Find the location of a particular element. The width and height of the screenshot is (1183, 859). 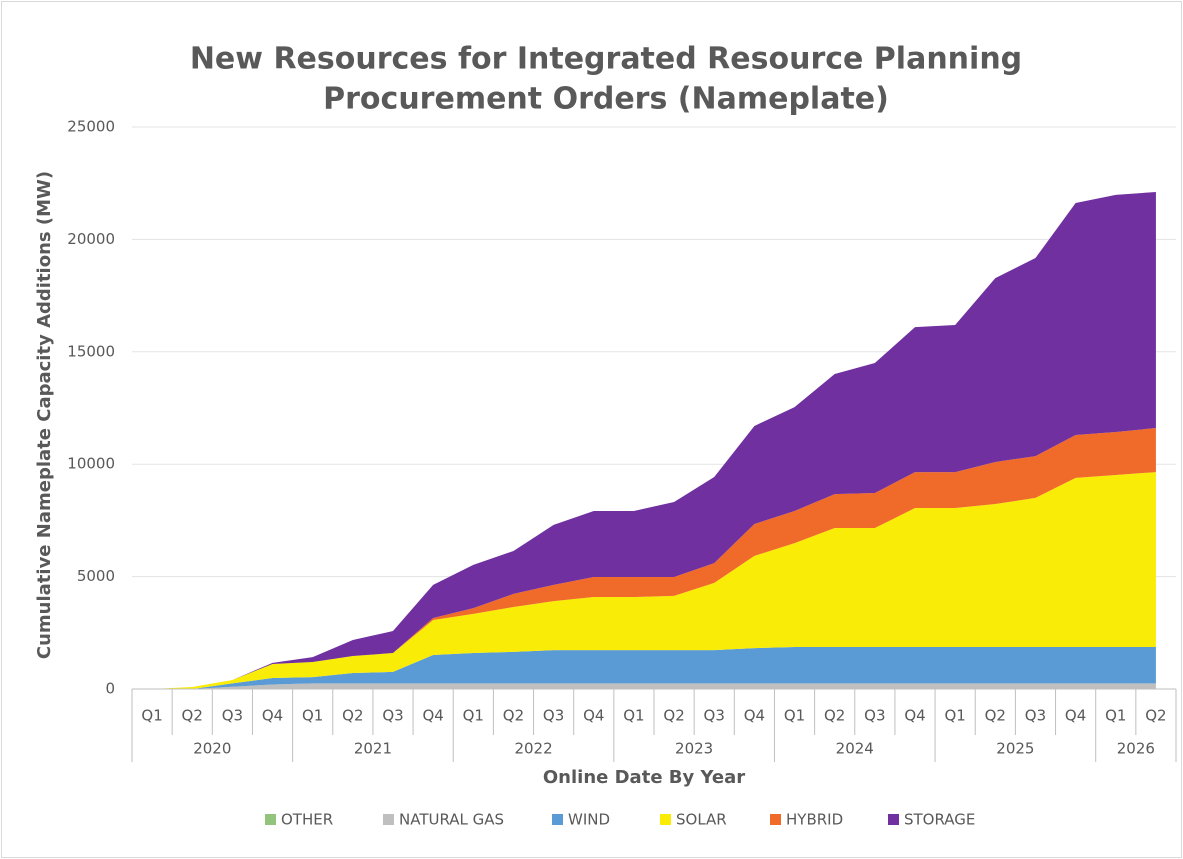

group-label: 2024 is located at coordinates (855, 749).